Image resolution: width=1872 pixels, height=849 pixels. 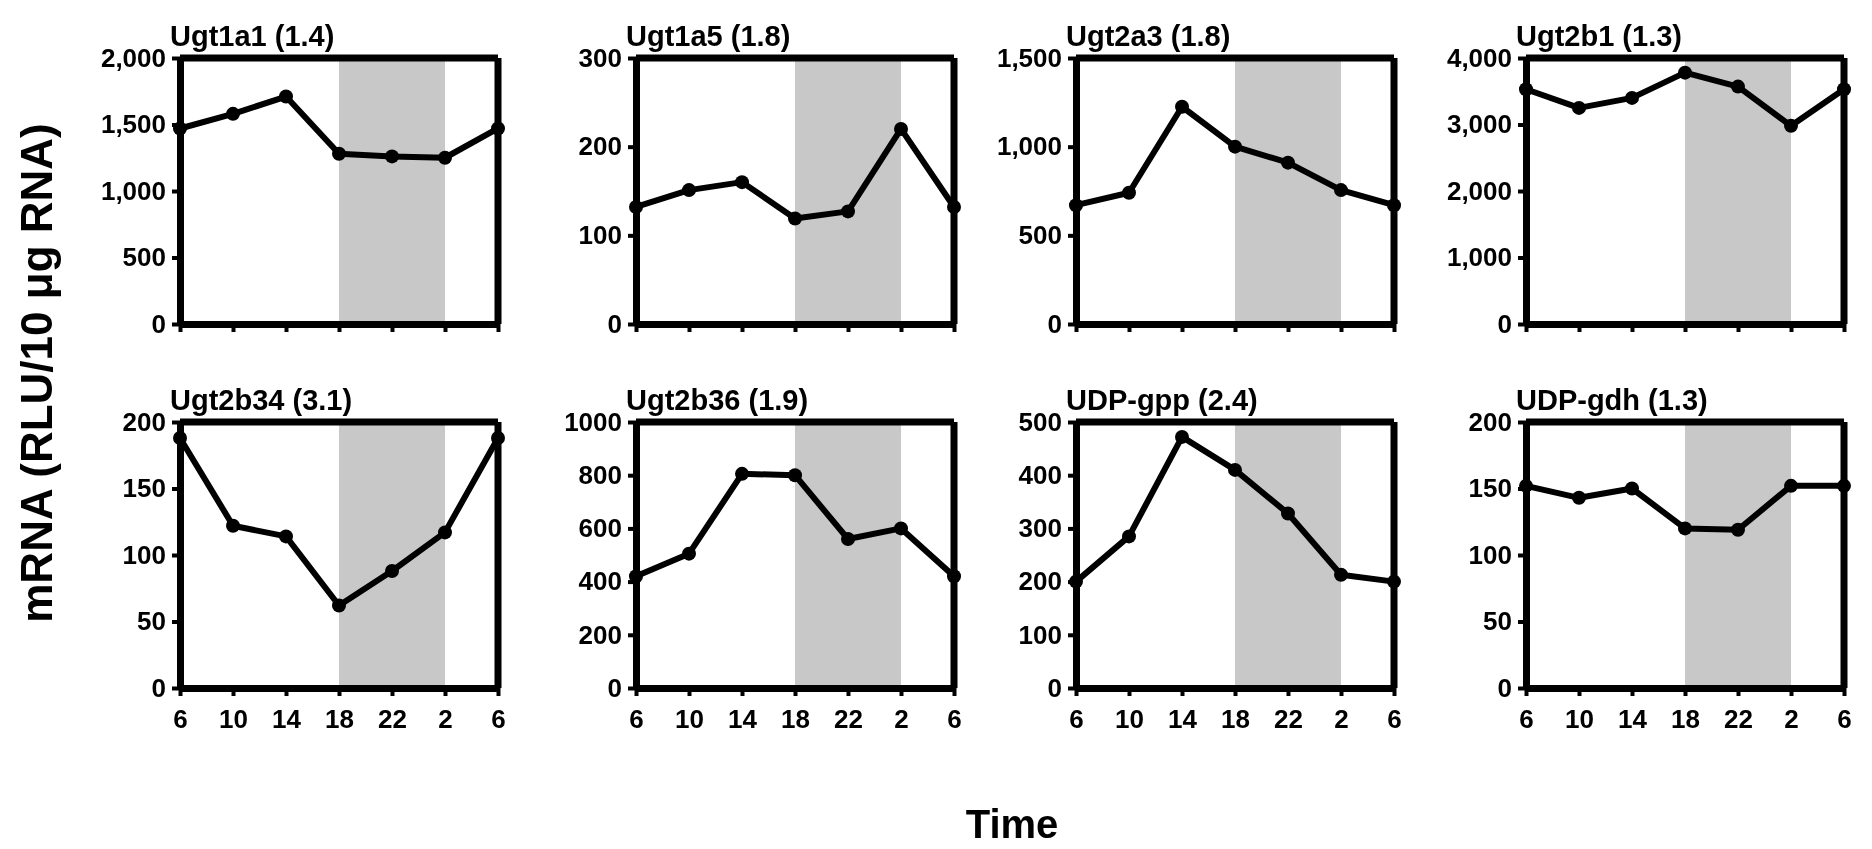 What do you see at coordinates (1040, 421) in the screenshot?
I see `y-tick-label: 500` at bounding box center [1040, 421].